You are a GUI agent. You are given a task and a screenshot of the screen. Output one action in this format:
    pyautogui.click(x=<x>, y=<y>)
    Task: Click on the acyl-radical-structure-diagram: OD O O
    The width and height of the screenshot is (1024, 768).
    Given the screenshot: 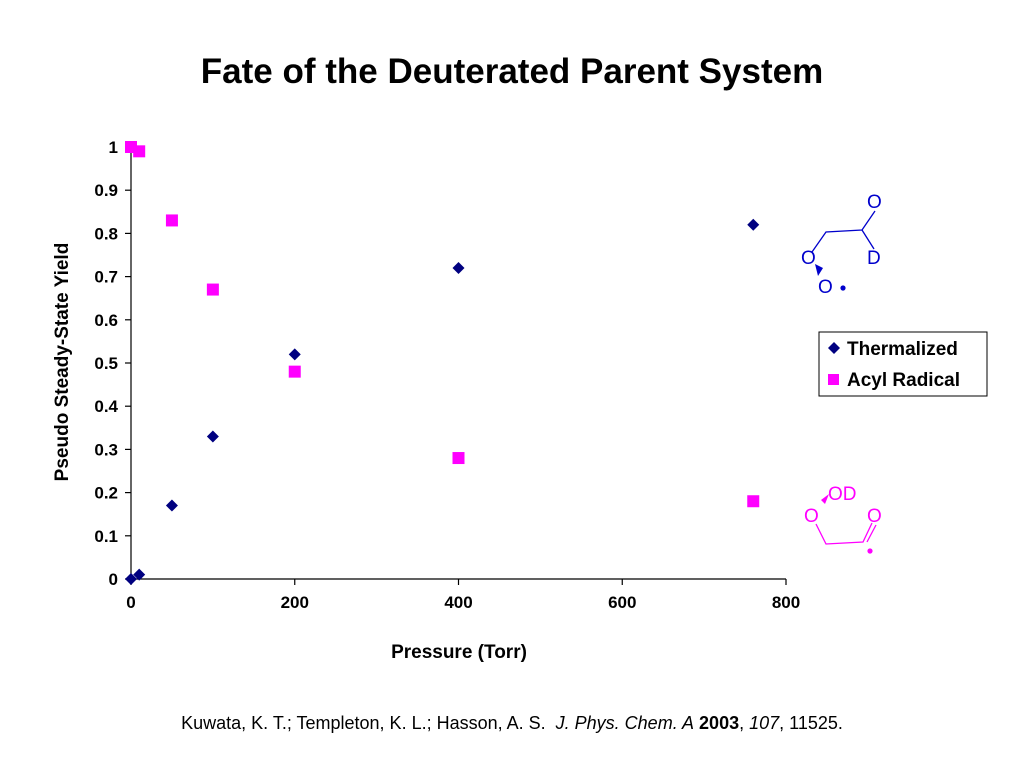 What is the action you would take?
    pyautogui.click(x=843, y=519)
    